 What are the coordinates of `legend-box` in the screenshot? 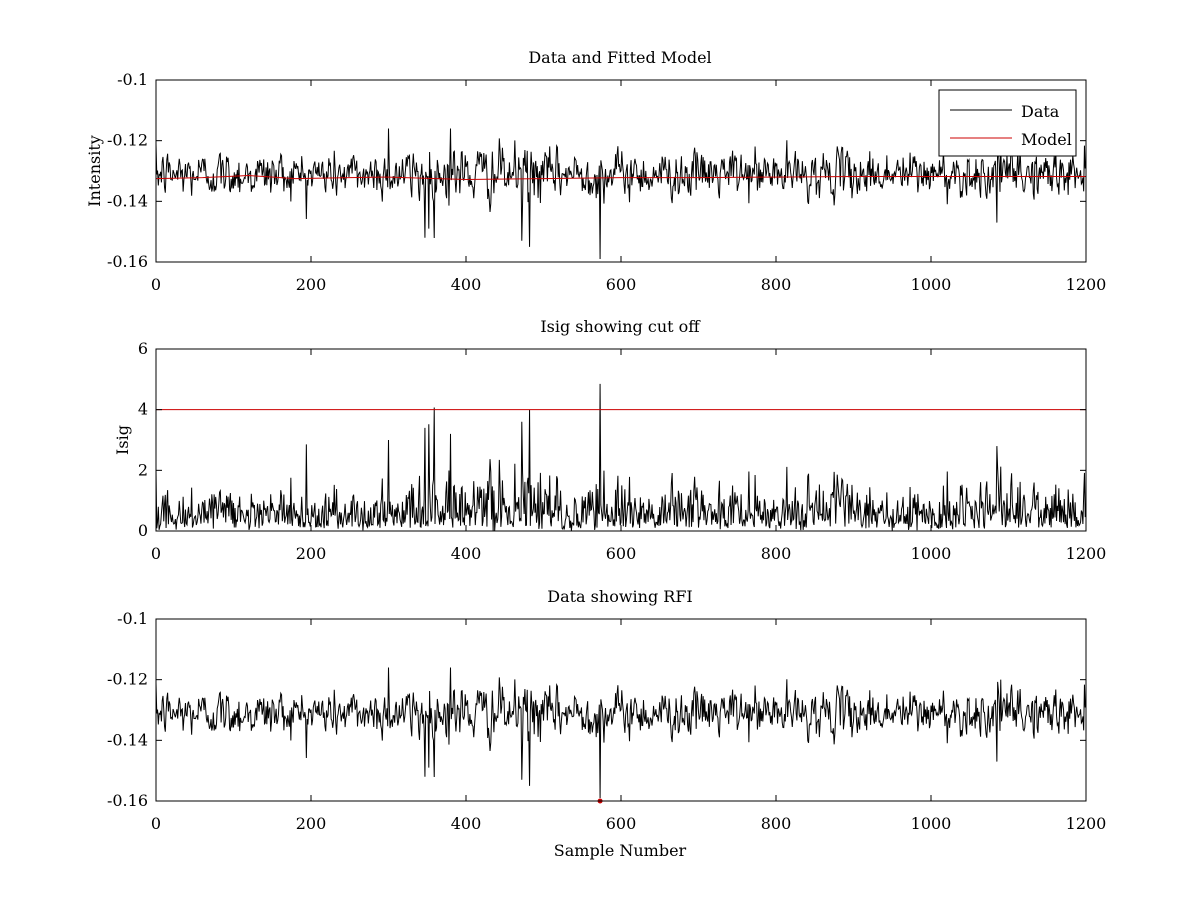 It's located at (1007, 123).